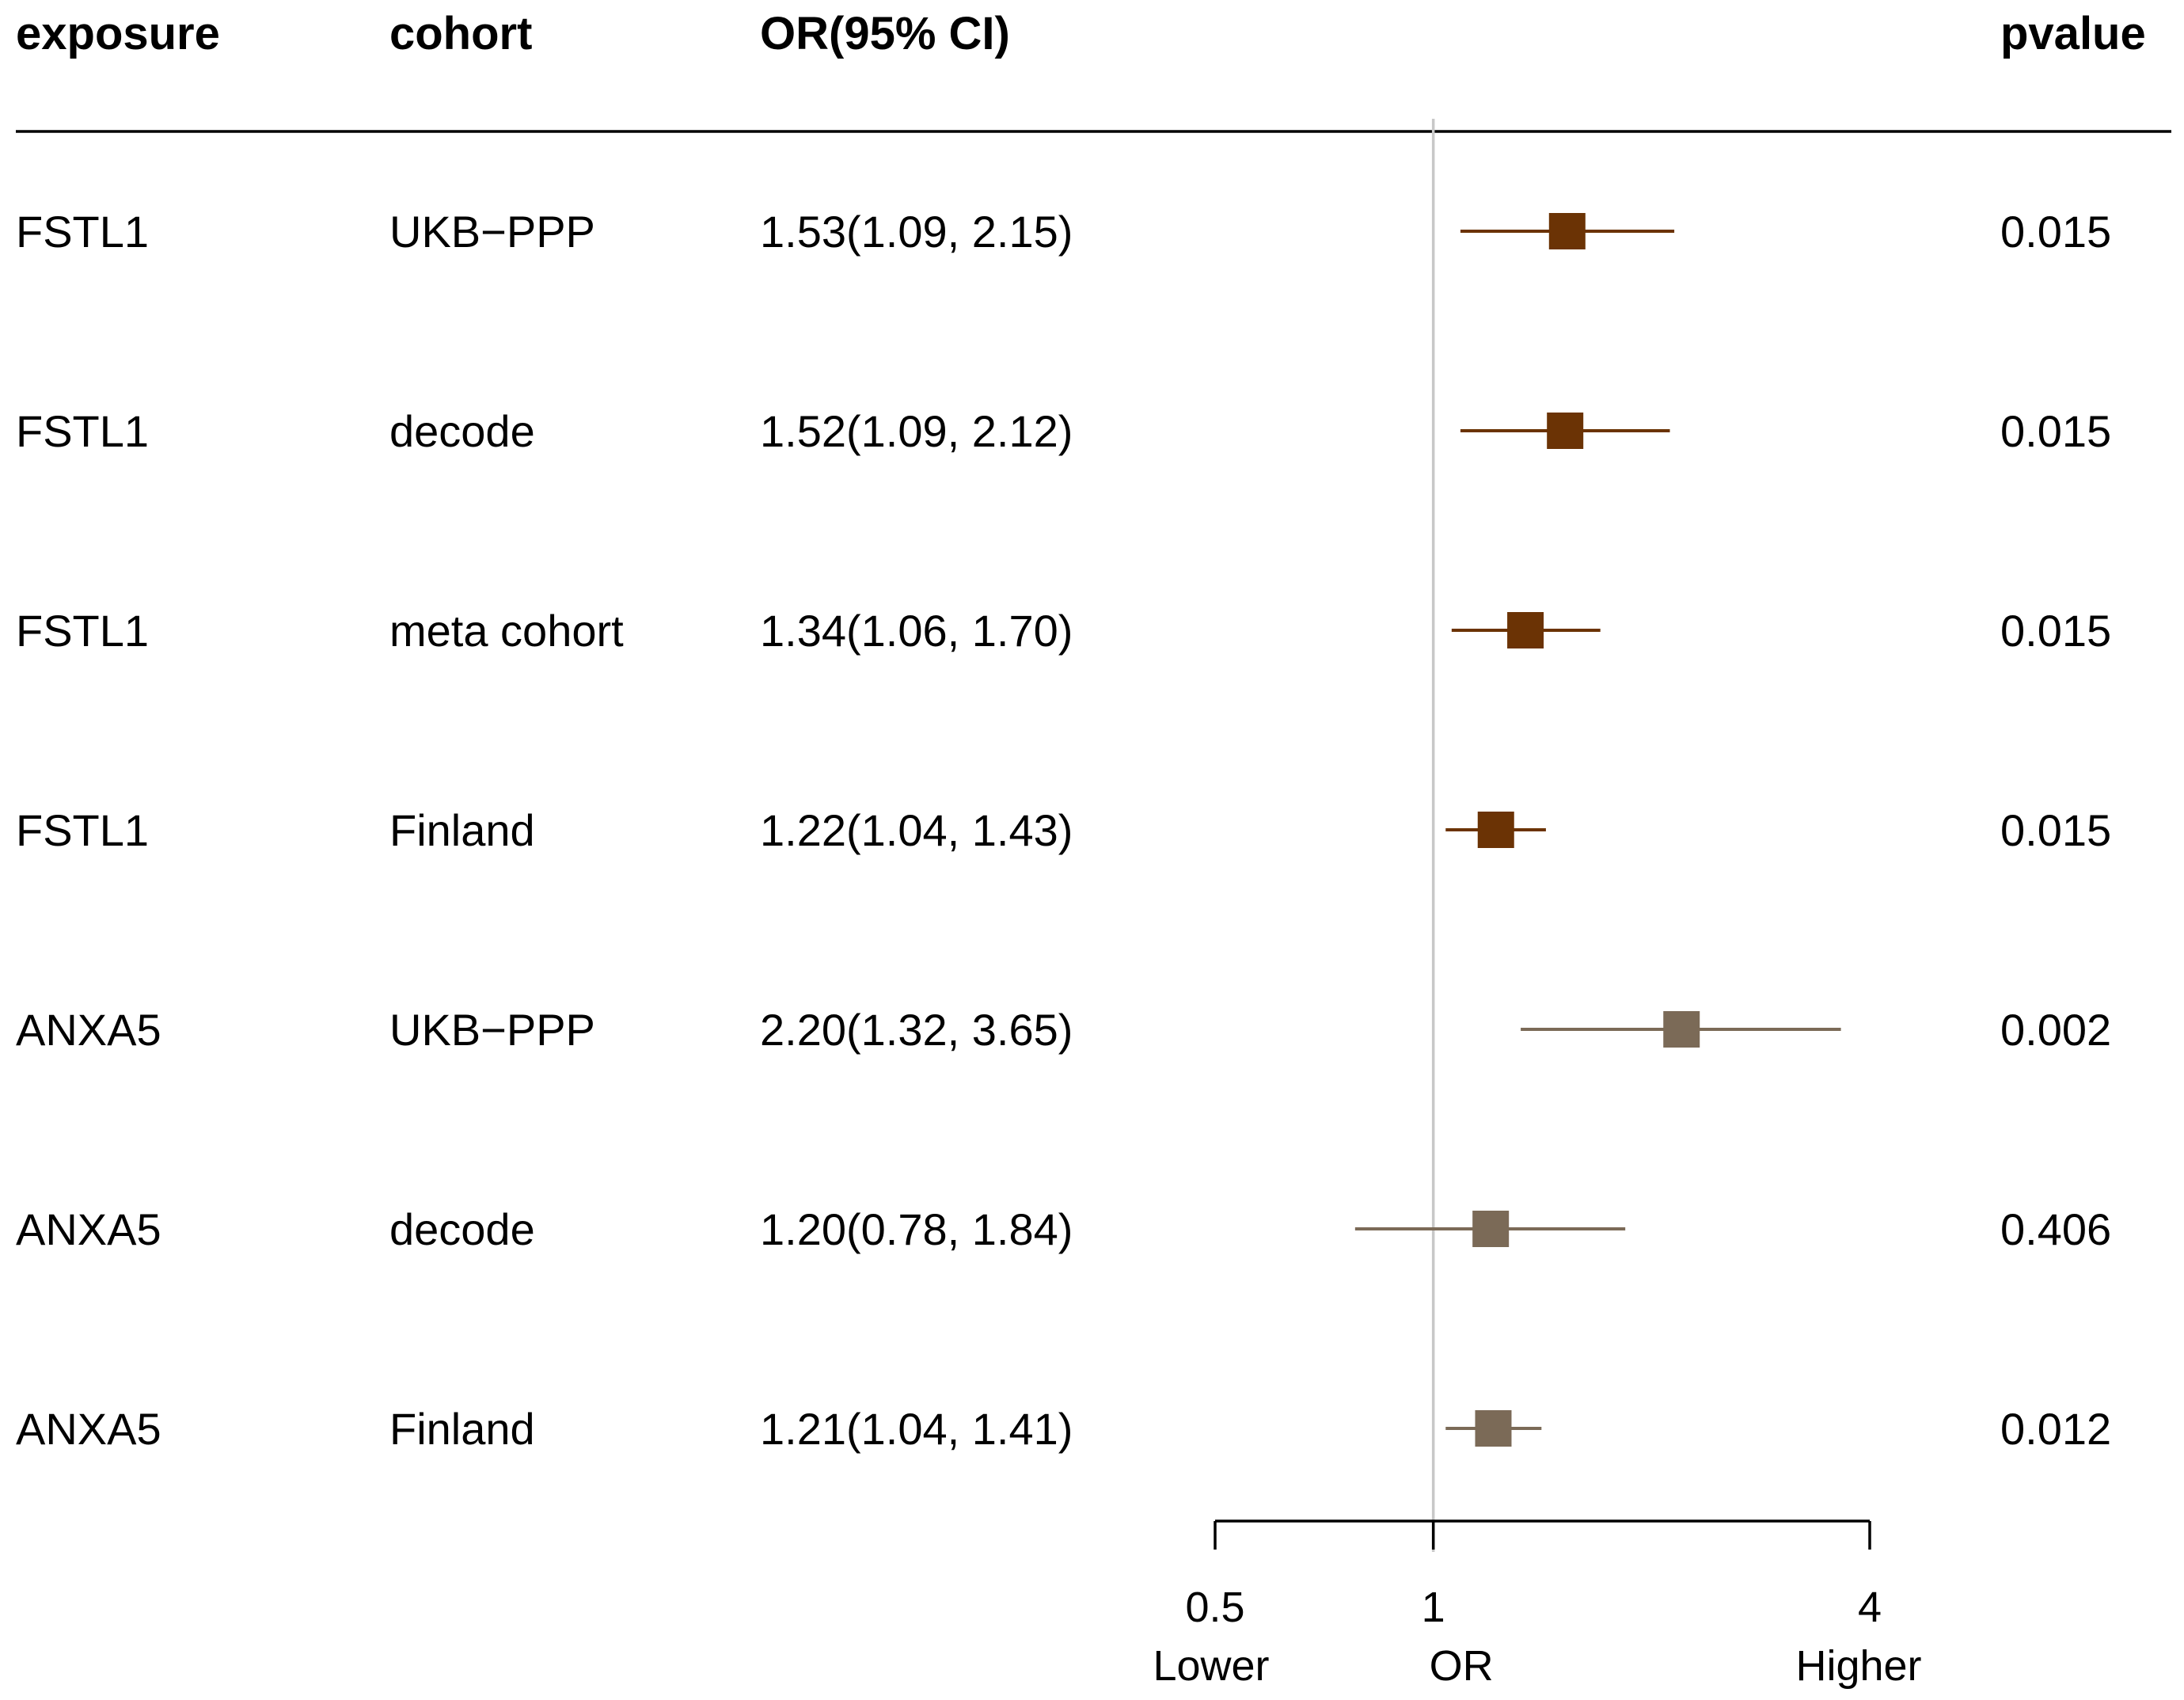  I want to click on x-axis: 0.5 1 4 Lower OR Higher, so click(1537, 1604).